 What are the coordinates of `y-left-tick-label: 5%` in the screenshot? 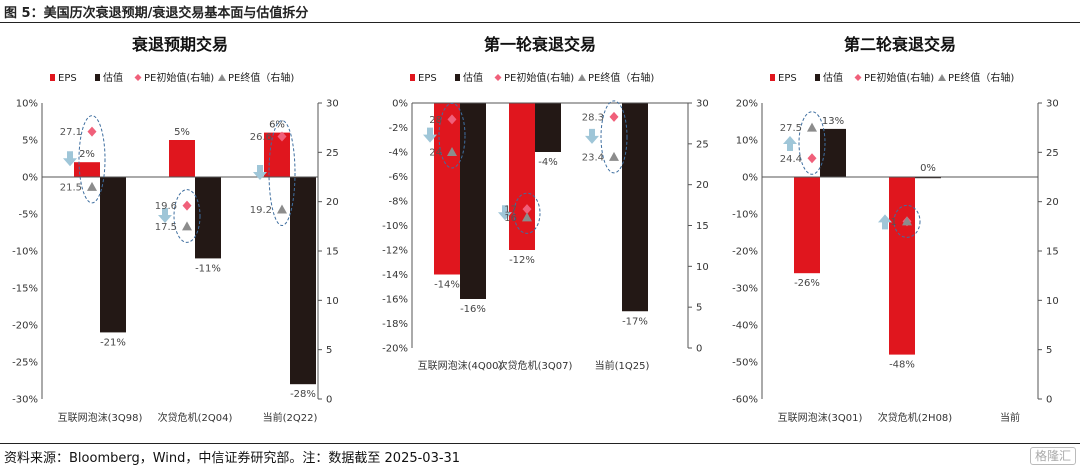 It's located at (30, 141).